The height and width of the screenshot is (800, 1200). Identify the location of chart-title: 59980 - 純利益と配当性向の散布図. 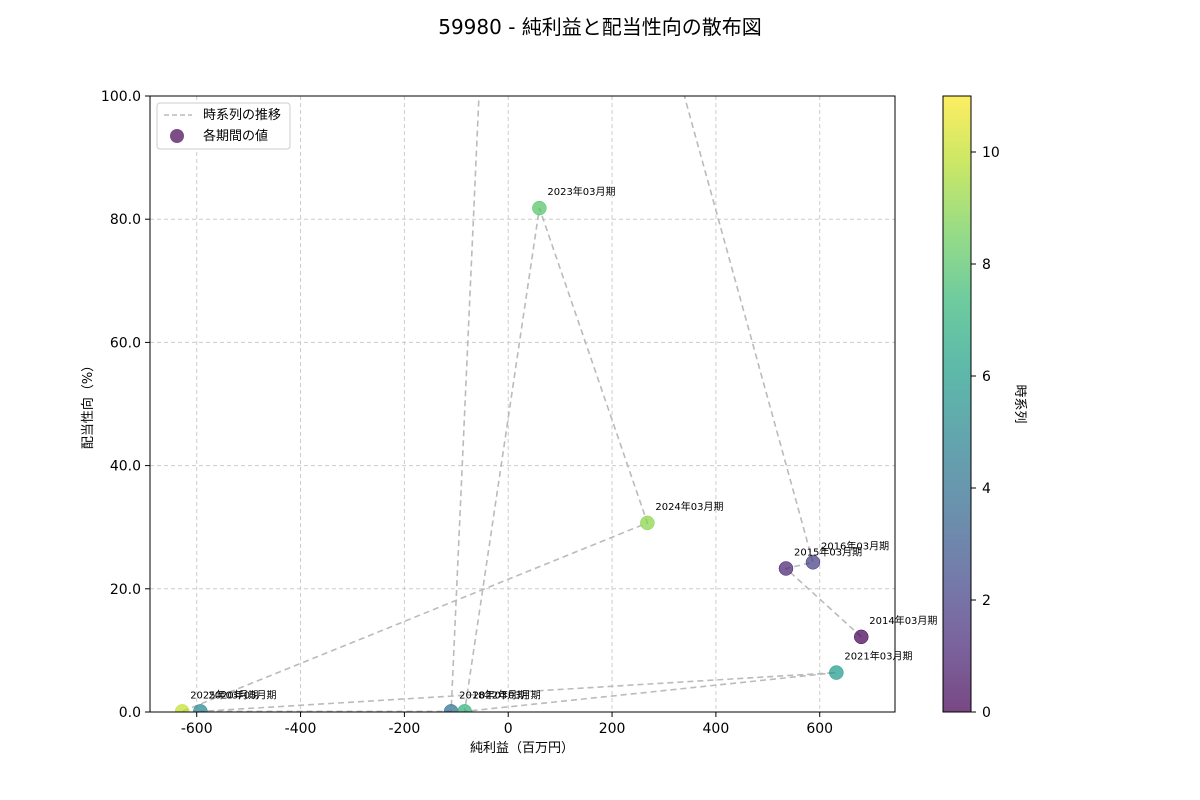
(600, 27).